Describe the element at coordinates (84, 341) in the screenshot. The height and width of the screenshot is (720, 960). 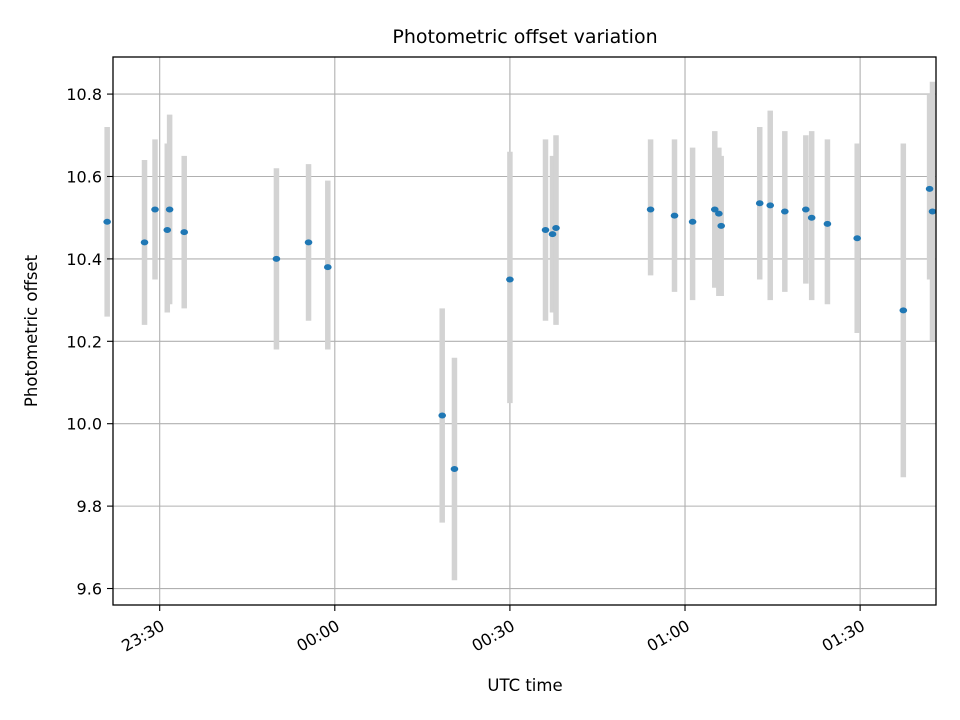
I see `y-tick-label: 10.2` at that location.